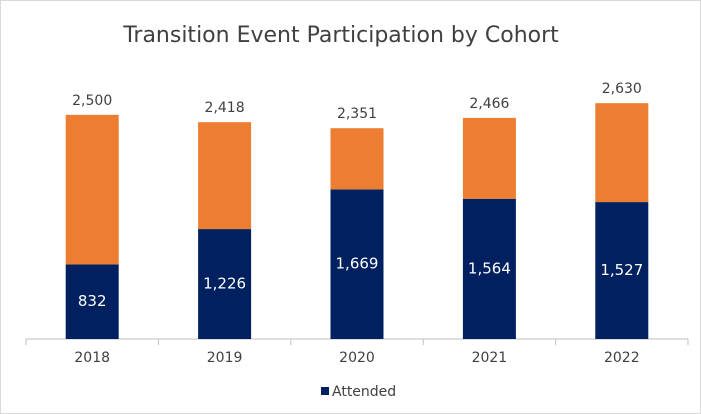 This screenshot has height=414, width=701. What do you see at coordinates (225, 108) in the screenshot?
I see `total-label: 2,418` at bounding box center [225, 108].